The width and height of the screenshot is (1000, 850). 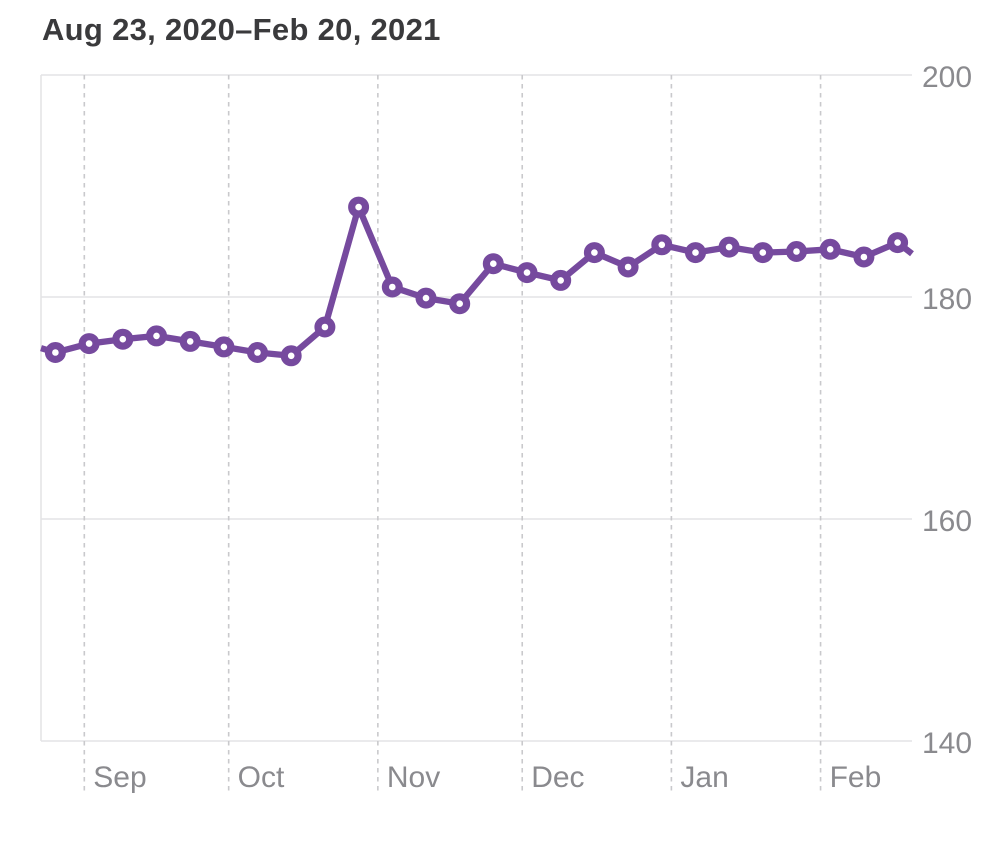 What do you see at coordinates (261, 777) in the screenshot?
I see `x-axis-month-label: Oct` at bounding box center [261, 777].